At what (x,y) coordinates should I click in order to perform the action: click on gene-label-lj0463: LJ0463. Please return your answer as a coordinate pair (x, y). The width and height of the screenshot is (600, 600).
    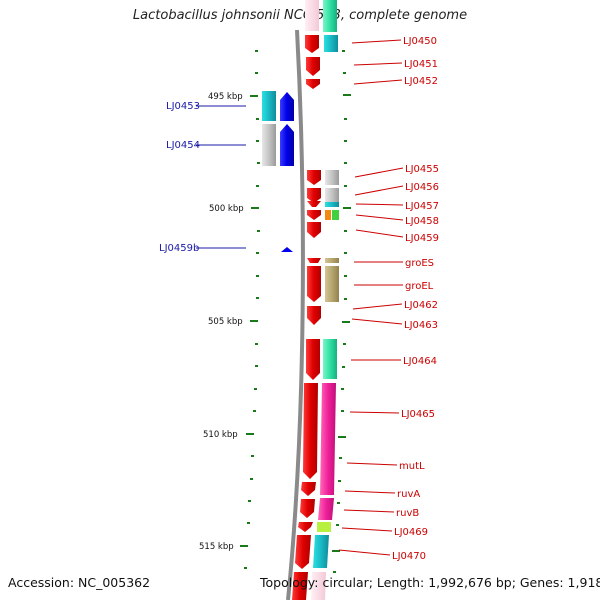
    Looking at the image, I should click on (421, 325).